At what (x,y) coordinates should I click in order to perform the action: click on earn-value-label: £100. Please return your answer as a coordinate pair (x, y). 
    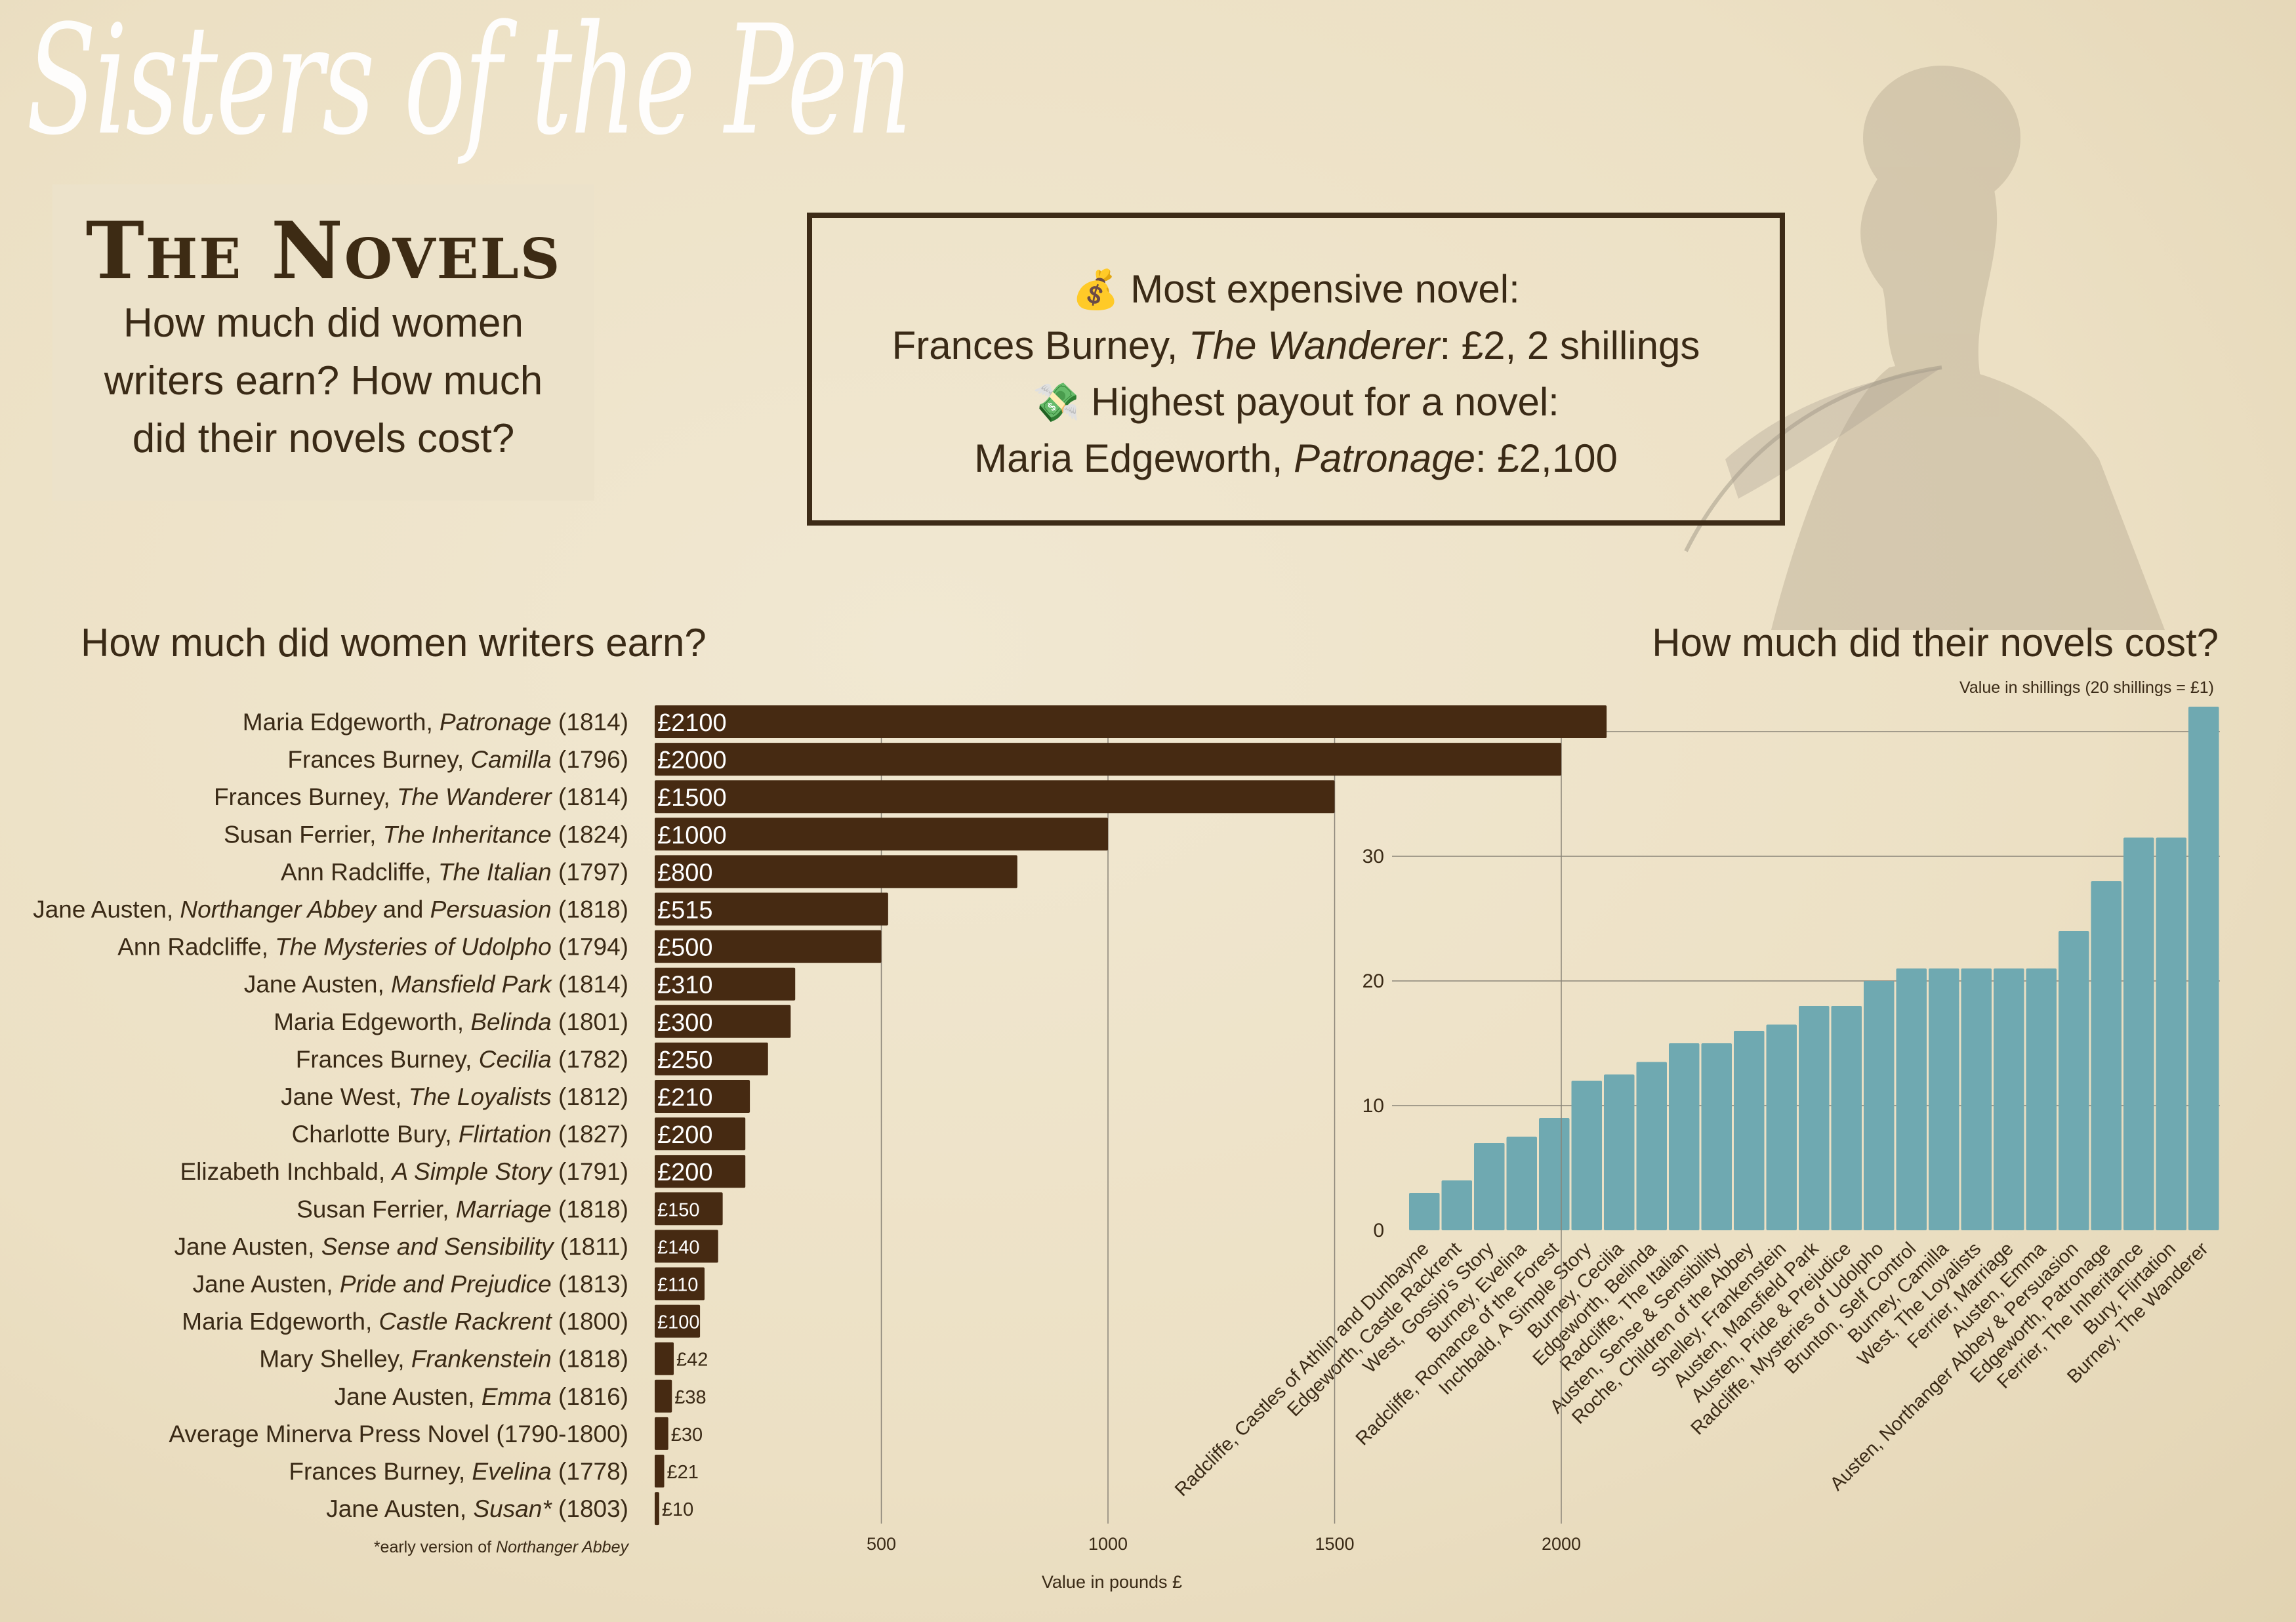
    Looking at the image, I should click on (678, 1322).